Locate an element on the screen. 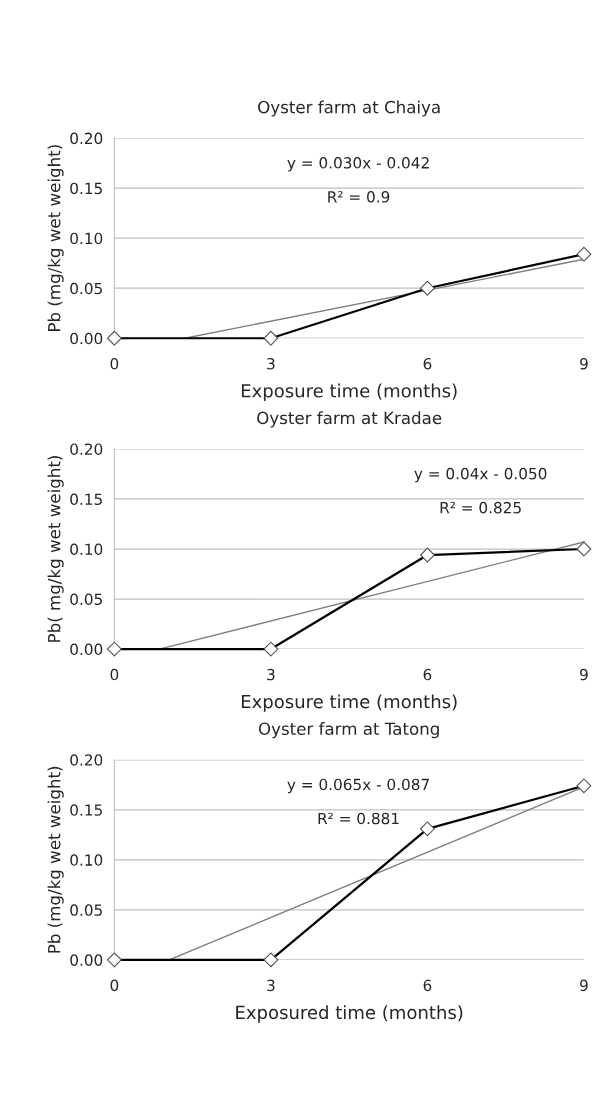 This screenshot has height=1097, width=602. chart-title: Oyster farm at Chaiya is located at coordinates (349, 108).